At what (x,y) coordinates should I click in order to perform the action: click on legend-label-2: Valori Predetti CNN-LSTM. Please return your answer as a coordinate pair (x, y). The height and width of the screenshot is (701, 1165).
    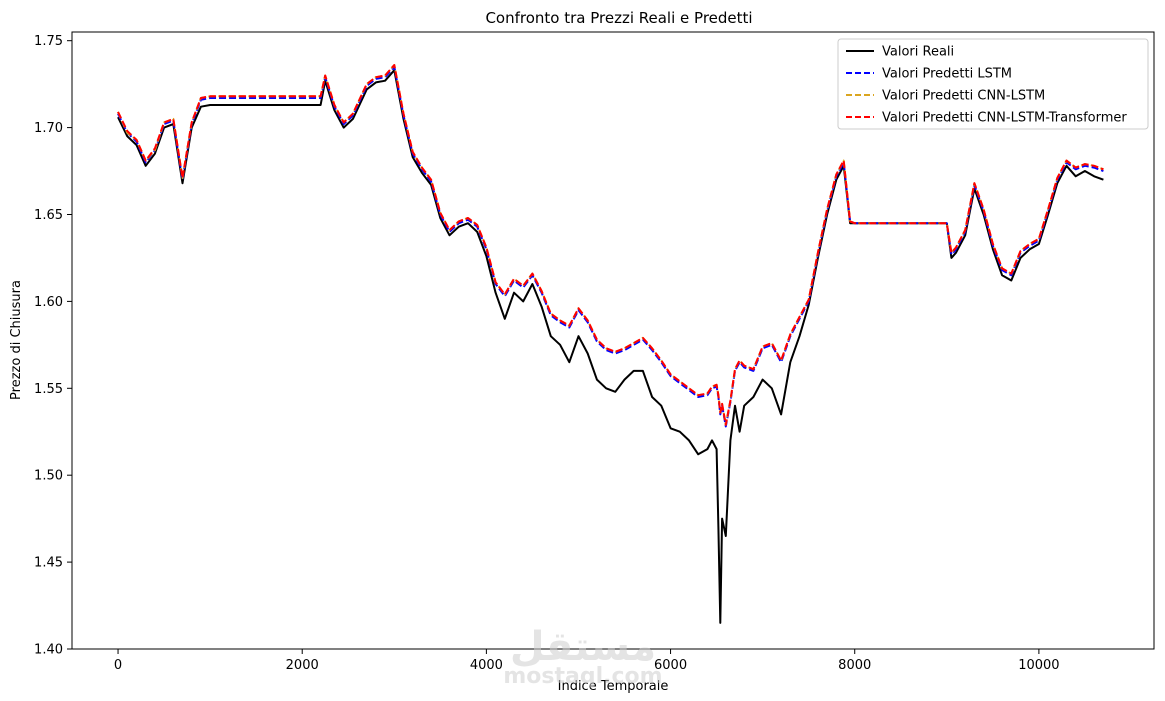
    Looking at the image, I should click on (963, 96).